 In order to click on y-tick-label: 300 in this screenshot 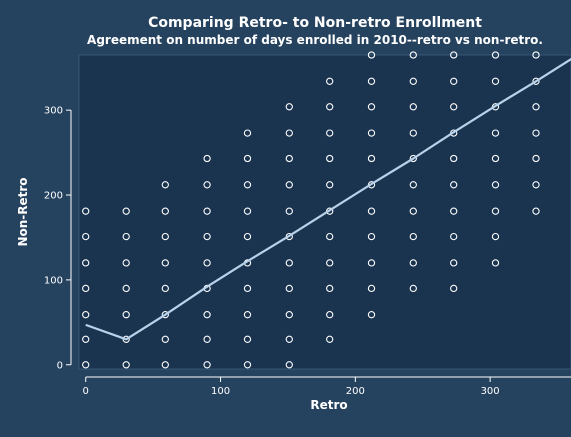, I will do `click(53, 111)`.